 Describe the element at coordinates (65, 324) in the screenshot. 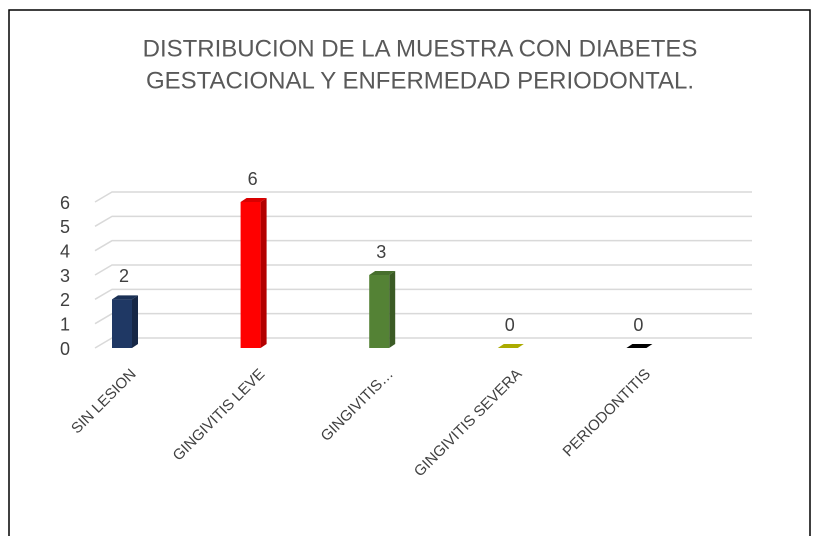

I see `y-tick-label: 1` at that location.